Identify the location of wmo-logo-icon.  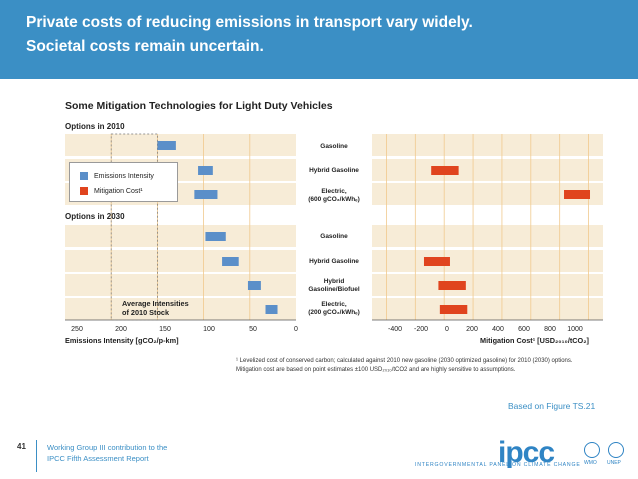
(592, 450).